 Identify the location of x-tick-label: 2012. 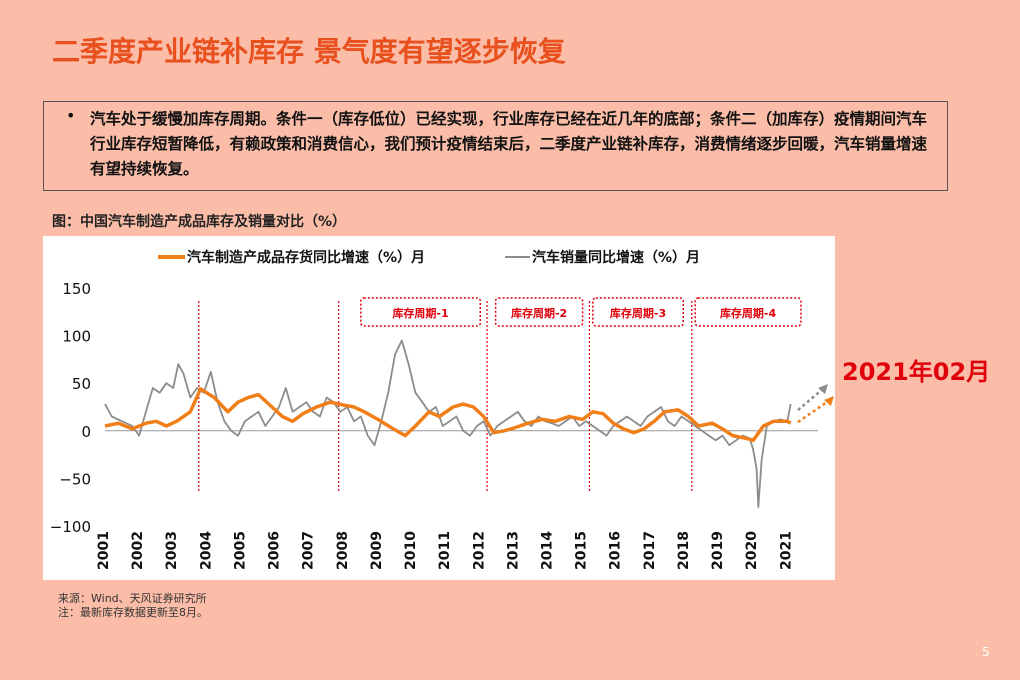
(479, 550).